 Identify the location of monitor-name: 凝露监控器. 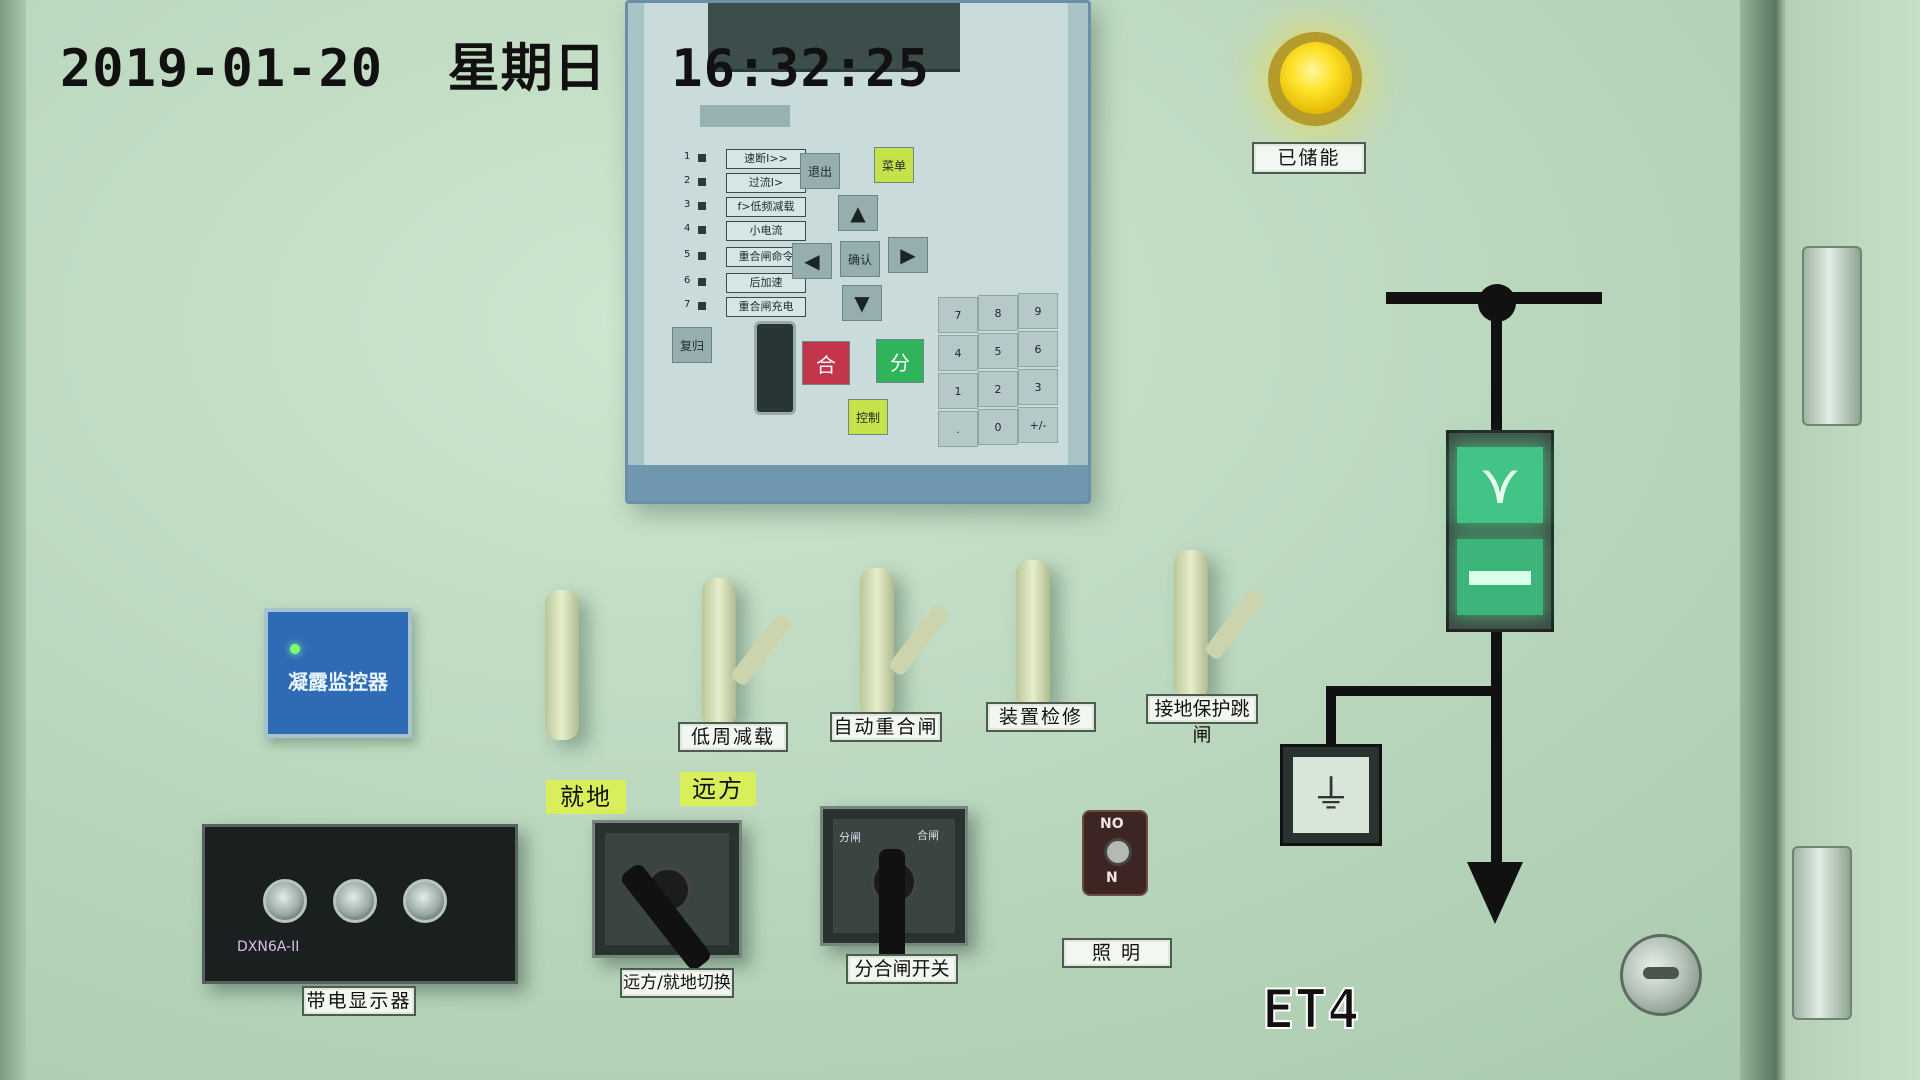
(338, 682).